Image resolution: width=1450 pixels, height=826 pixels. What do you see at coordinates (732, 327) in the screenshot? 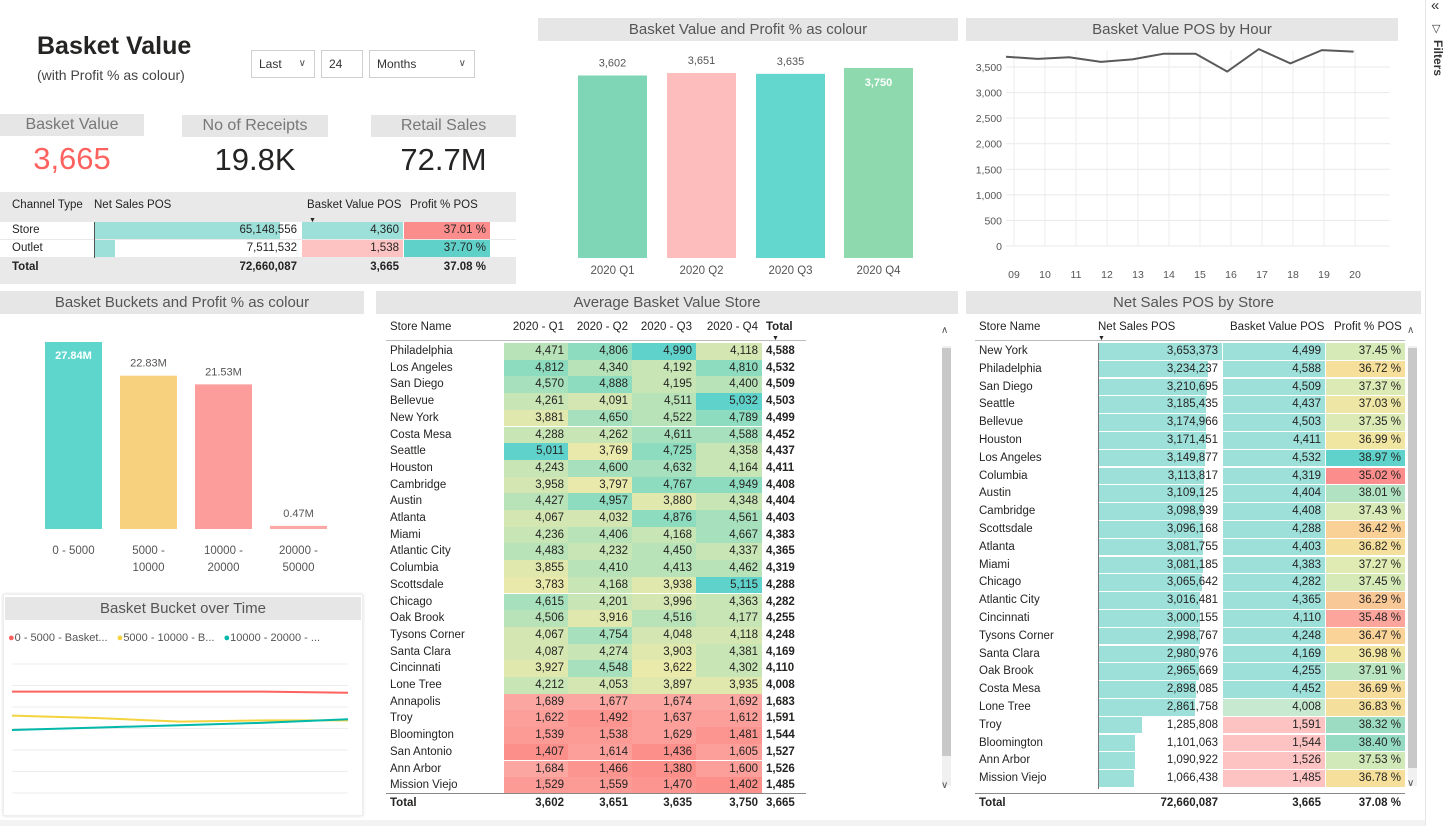
I see `matrix-col-header: 2020 - Q4` at bounding box center [732, 327].